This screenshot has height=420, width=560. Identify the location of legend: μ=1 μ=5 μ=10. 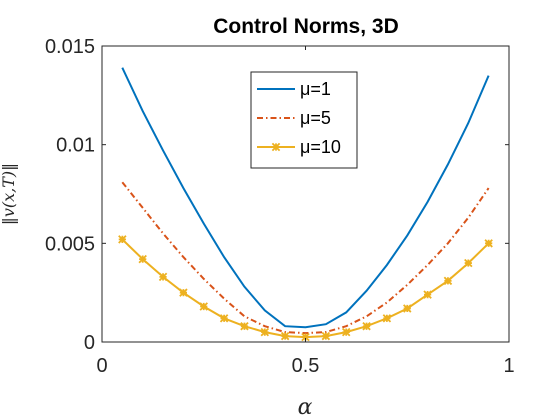
(304, 120).